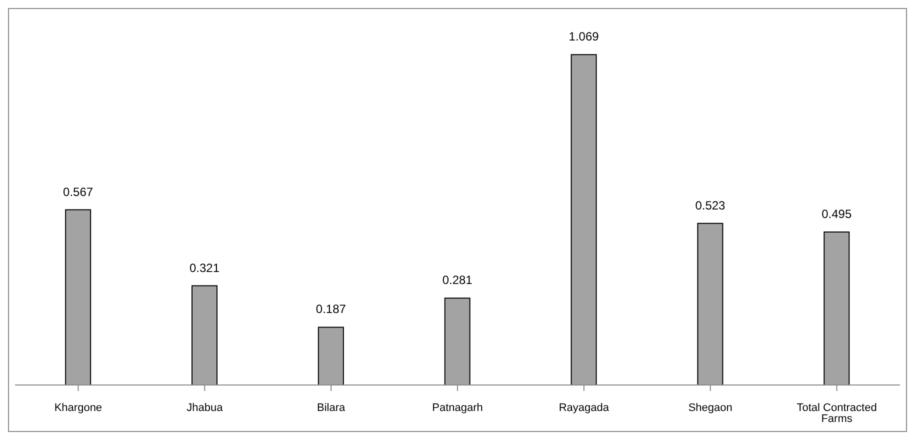 This screenshot has width=915, height=440. What do you see at coordinates (584, 408) in the screenshot?
I see `x-tick-label: Rayagada` at bounding box center [584, 408].